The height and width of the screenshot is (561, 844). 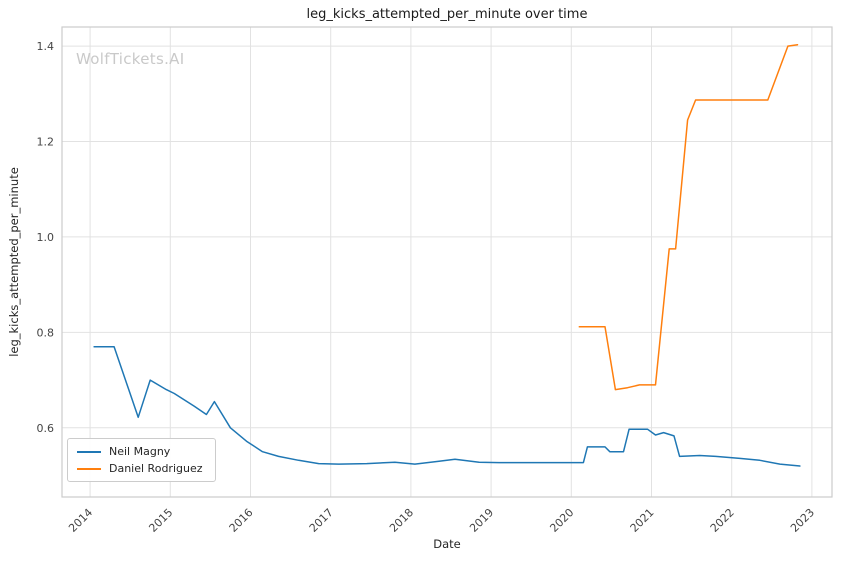 I want to click on x-tick-label: 2017, so click(x=321, y=520).